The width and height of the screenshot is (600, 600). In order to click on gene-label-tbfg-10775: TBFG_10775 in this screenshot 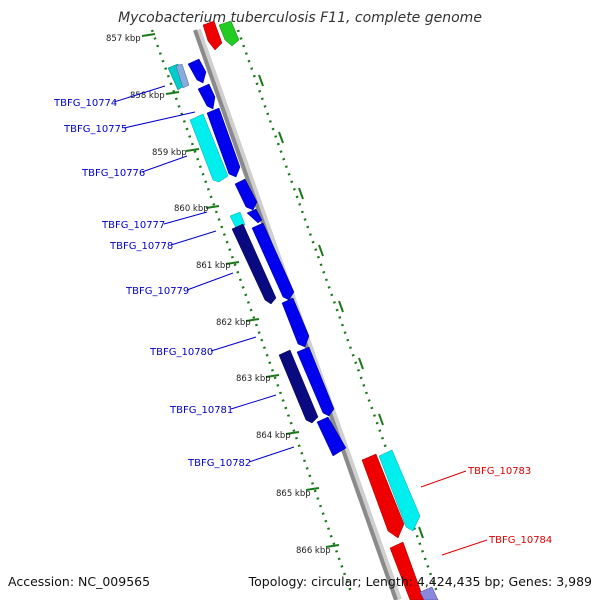, I will do `click(95, 129)`.